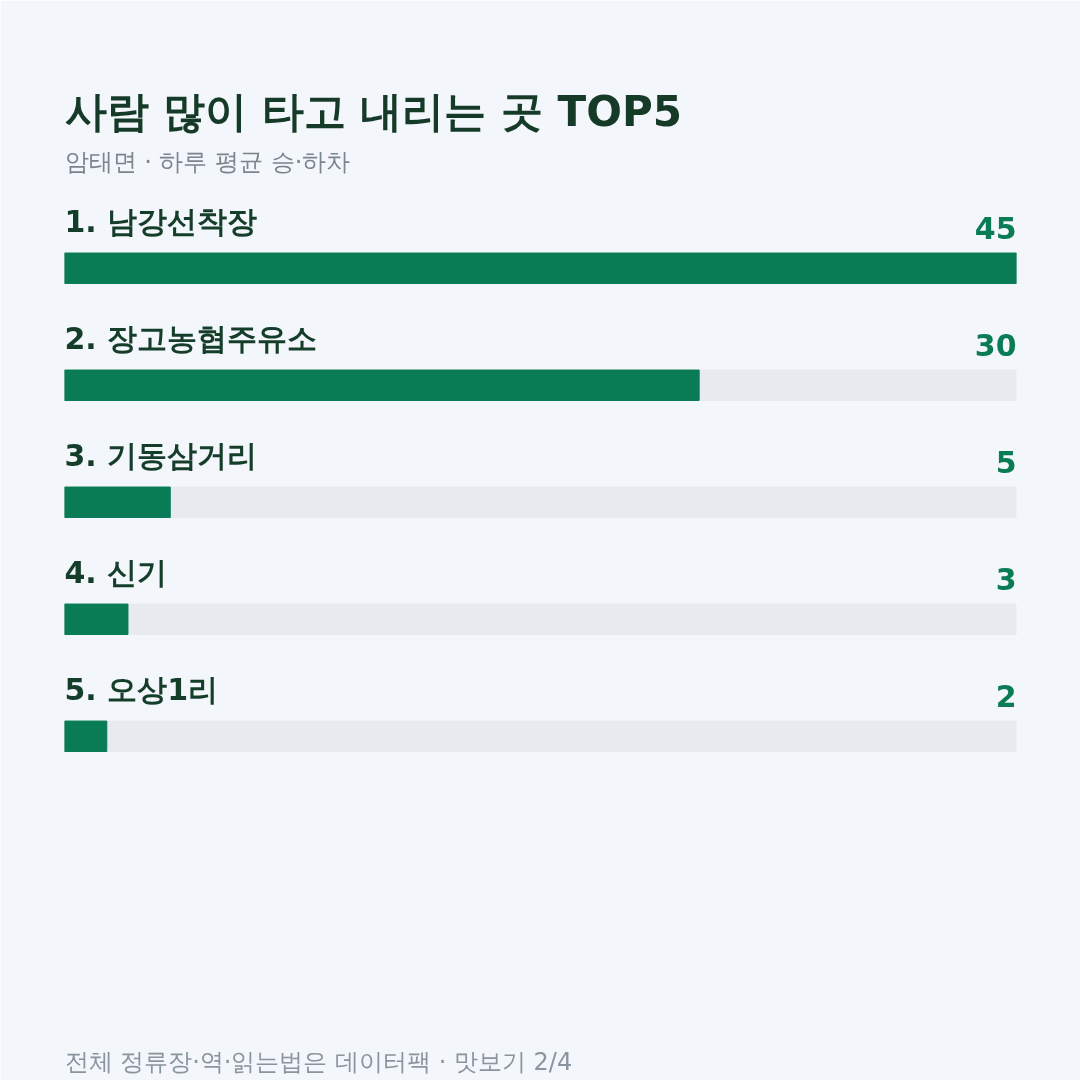 This screenshot has width=1080, height=1080. Describe the element at coordinates (1006, 580) in the screenshot. I see `data-label: 3` at that location.